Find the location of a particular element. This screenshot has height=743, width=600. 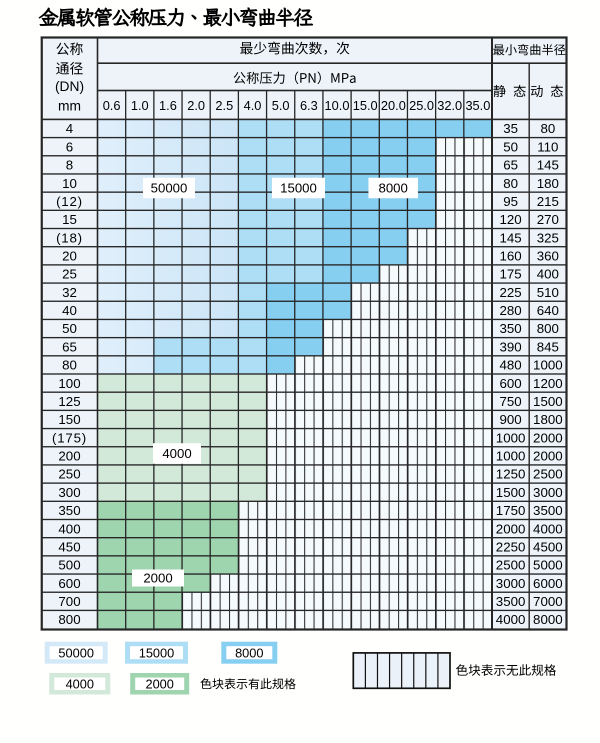

svg-text: 325 is located at coordinates (548, 237).